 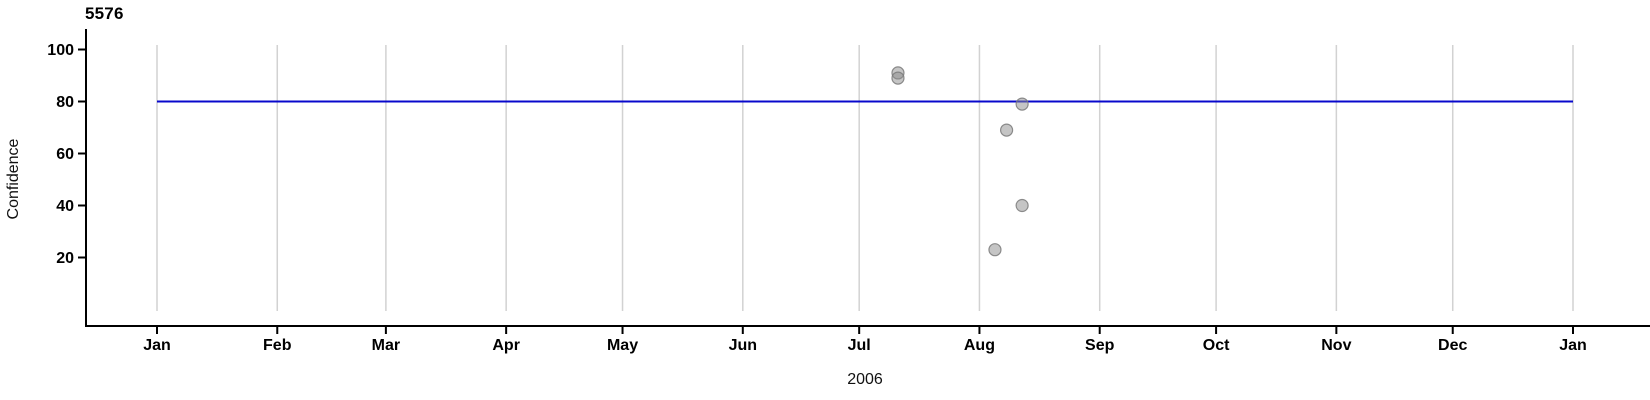 What do you see at coordinates (65, 102) in the screenshot?
I see `y-tick-label: 80` at bounding box center [65, 102].